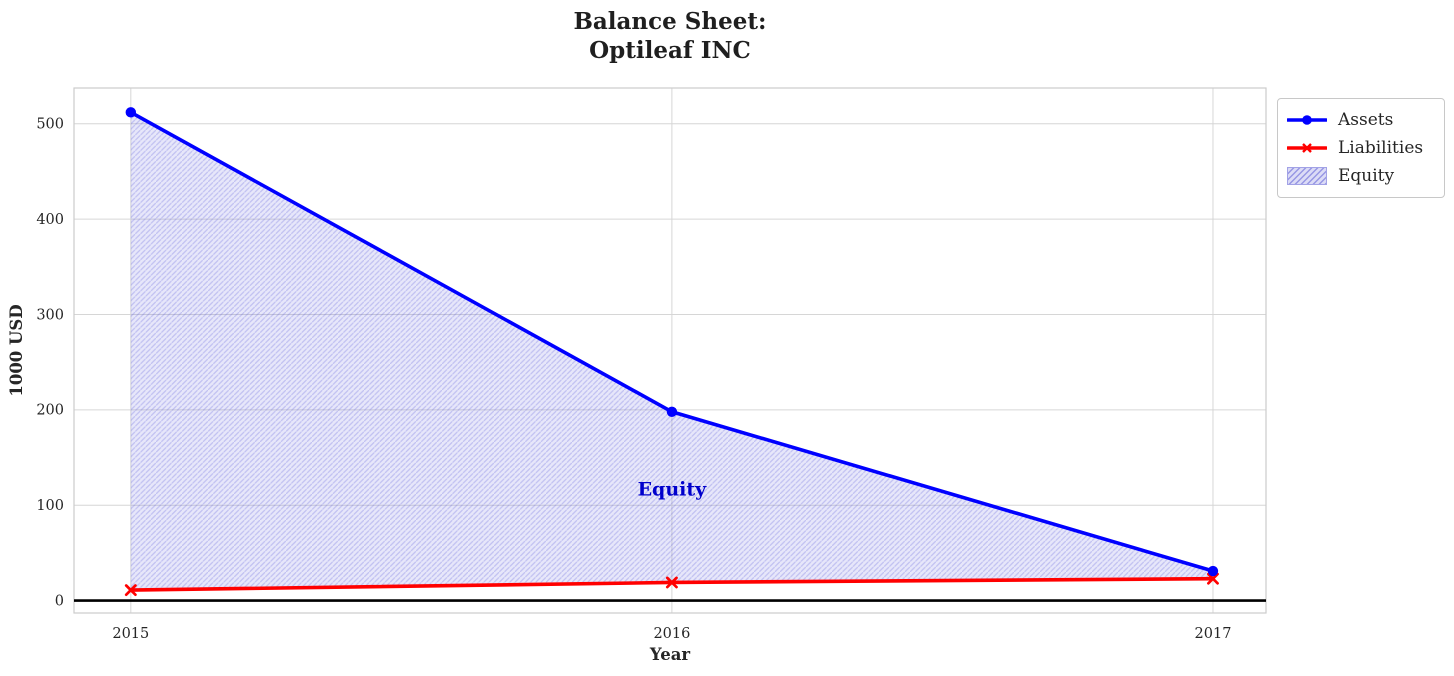 Image resolution: width=1454 pixels, height=676 pixels. What do you see at coordinates (50, 363) in the screenshot?
I see `y-axis-tick-labels: 0 100 200 300 400 500` at bounding box center [50, 363].